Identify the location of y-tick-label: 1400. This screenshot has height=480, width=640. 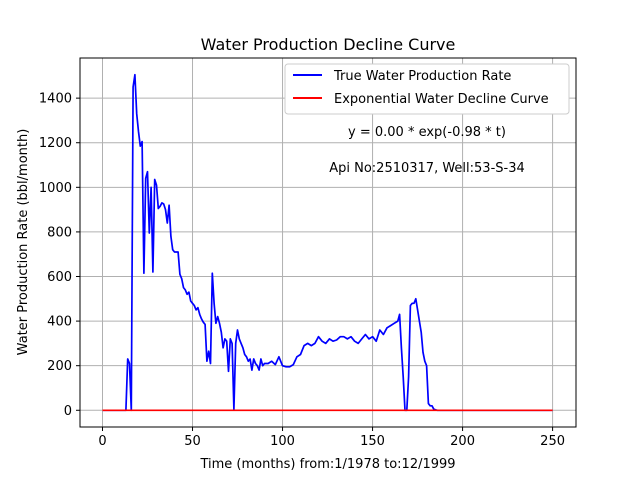
(55, 99).